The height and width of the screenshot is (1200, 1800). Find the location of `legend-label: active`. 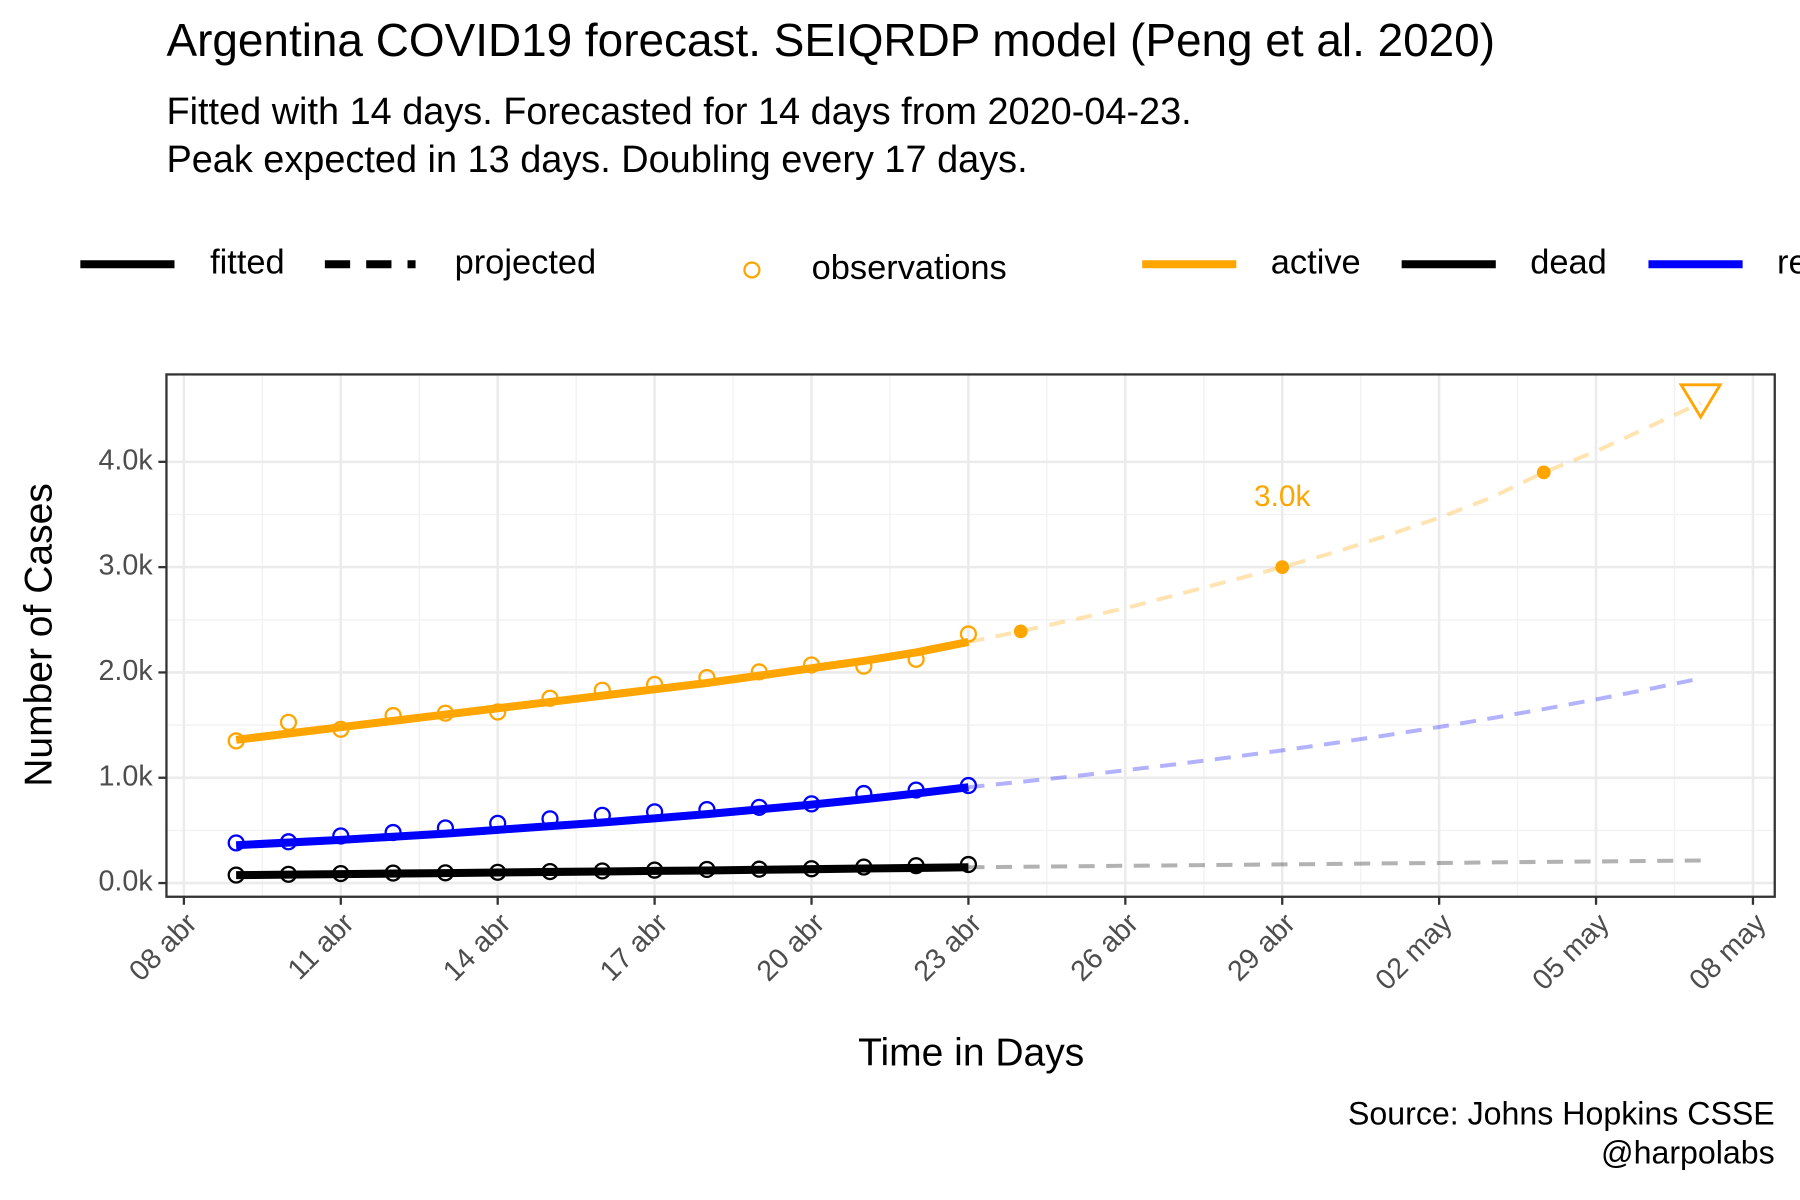

legend-label: active is located at coordinates (1316, 262).